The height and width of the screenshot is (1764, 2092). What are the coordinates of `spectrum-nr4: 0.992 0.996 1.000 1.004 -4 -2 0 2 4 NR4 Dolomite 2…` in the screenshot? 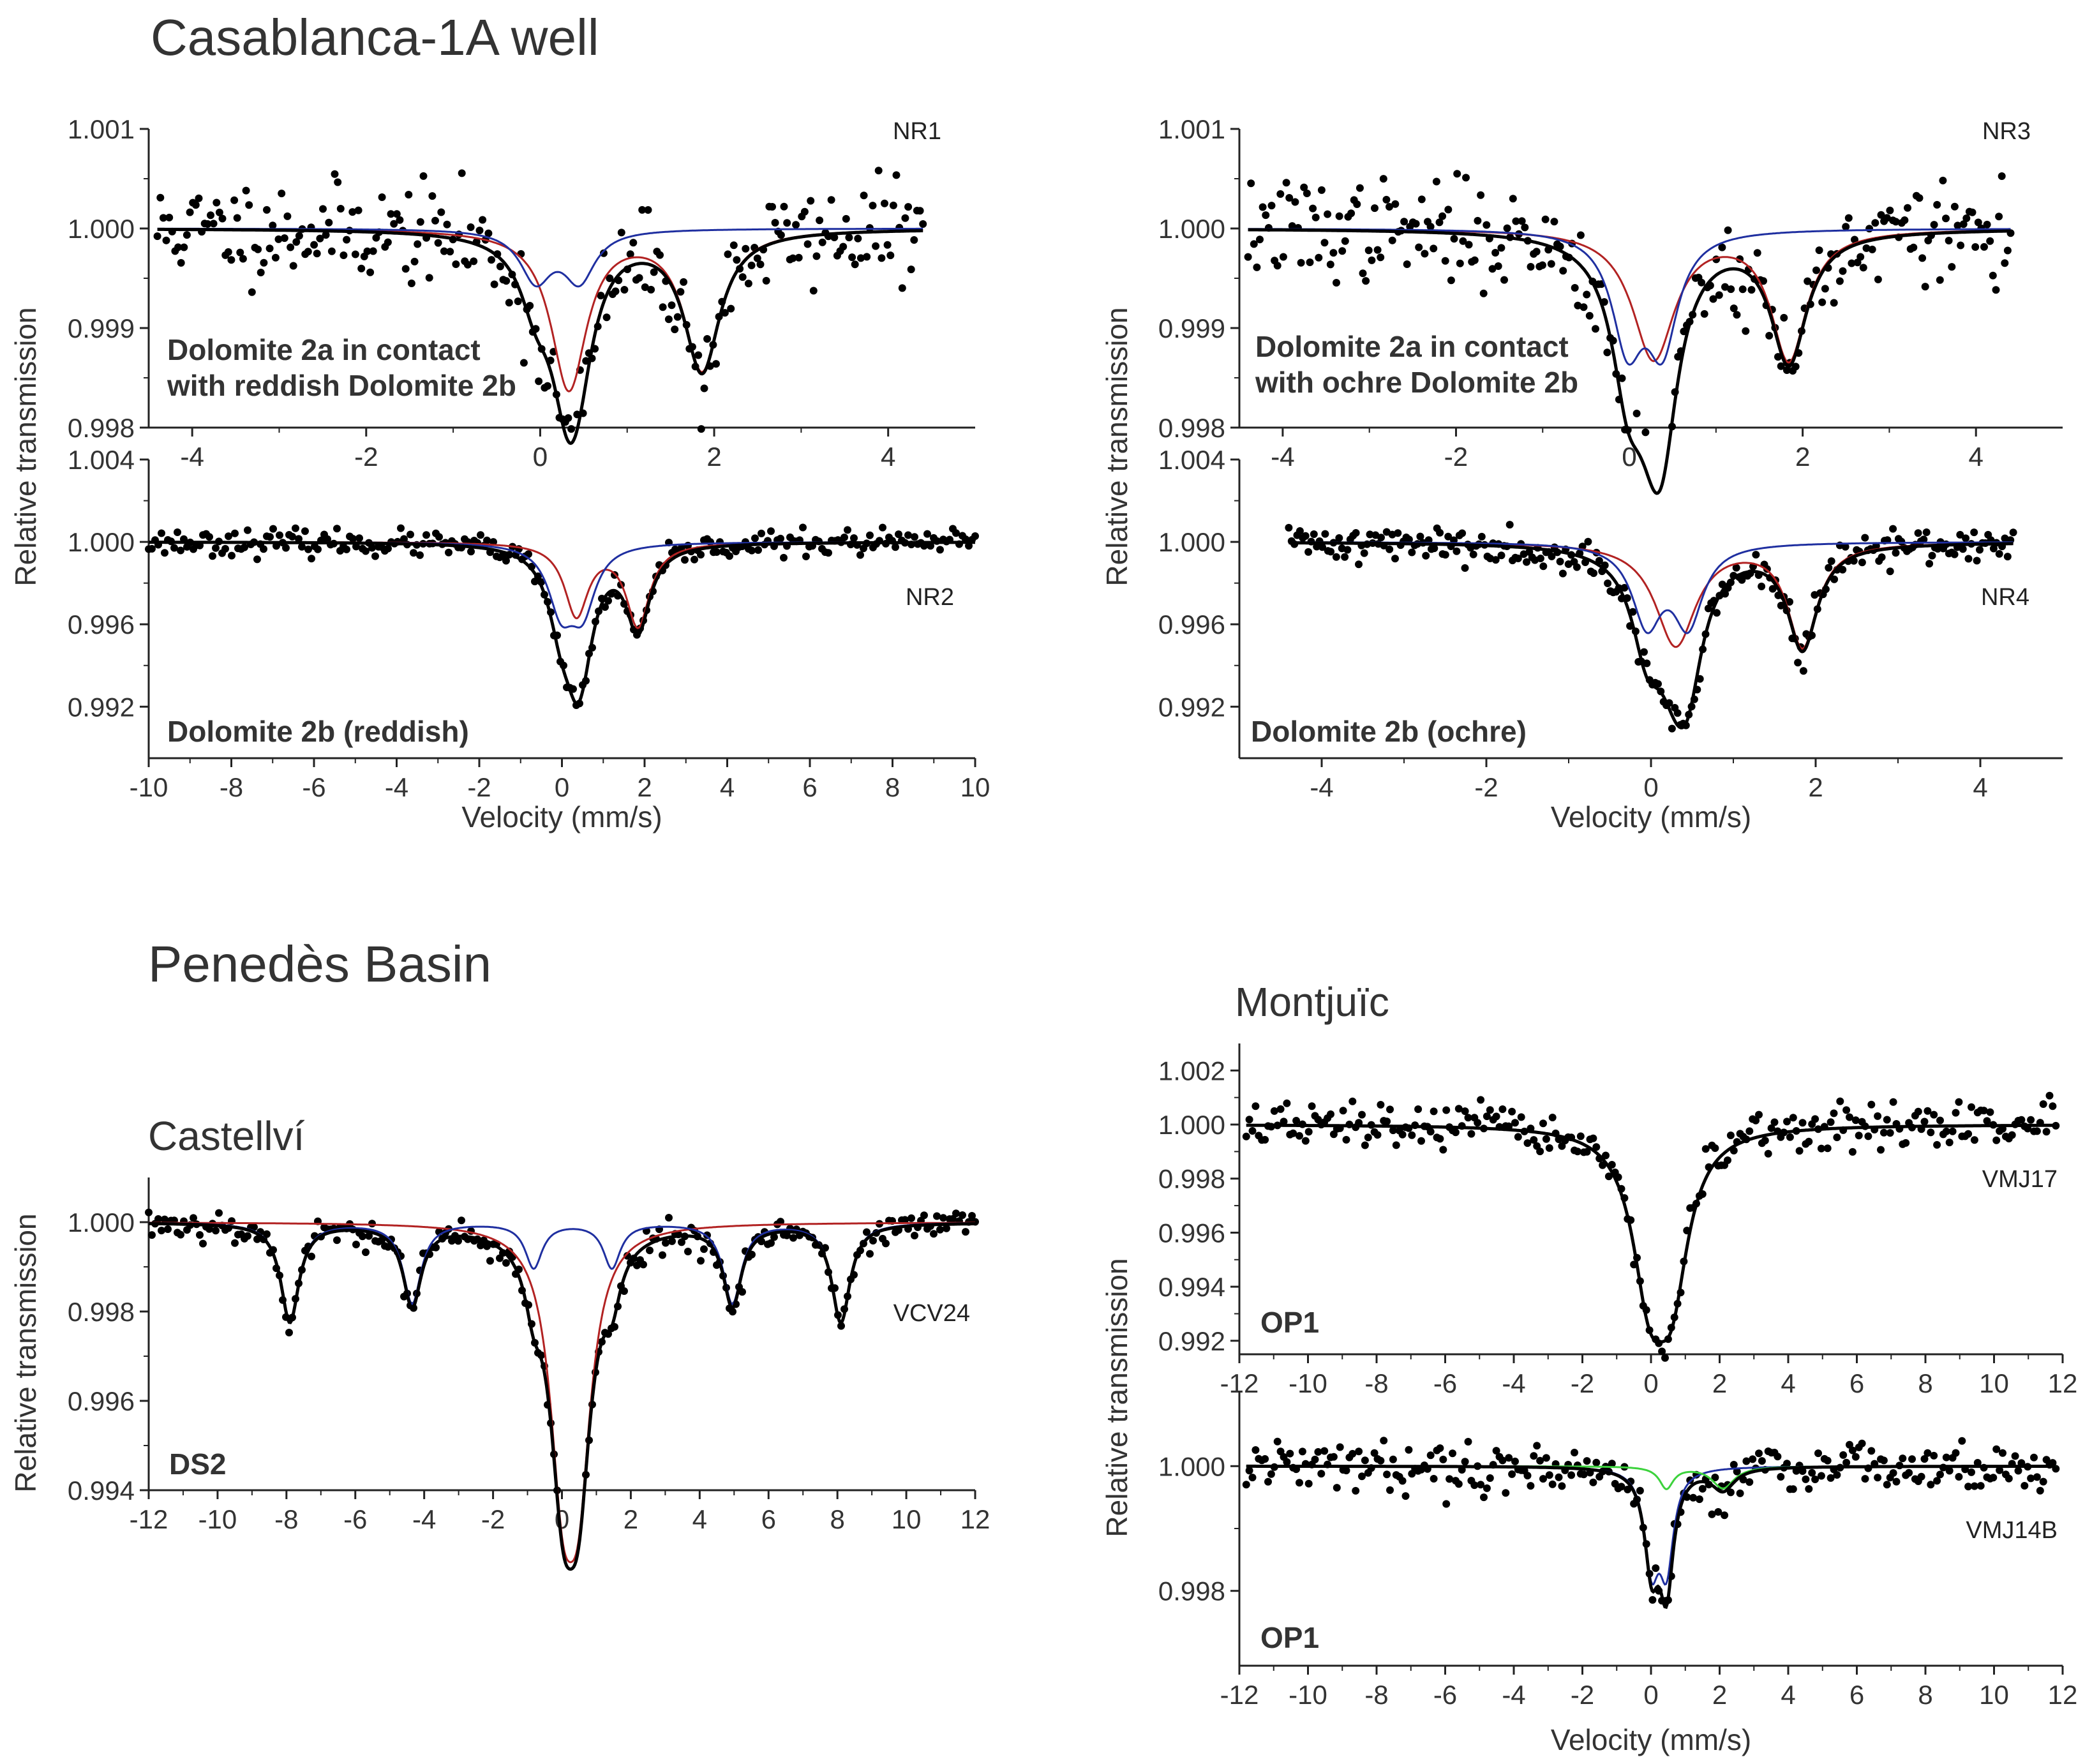 It's located at (1610, 639).